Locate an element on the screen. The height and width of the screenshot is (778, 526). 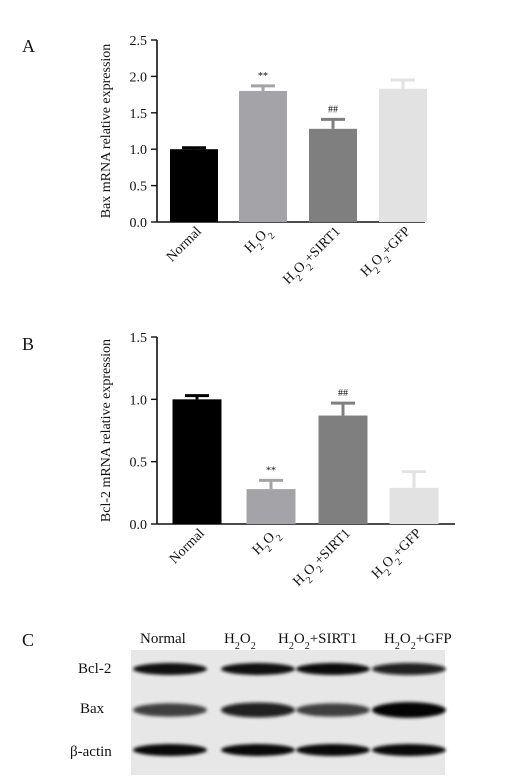
chart-a-y-tick-label: 0.5 is located at coordinates (139, 187).